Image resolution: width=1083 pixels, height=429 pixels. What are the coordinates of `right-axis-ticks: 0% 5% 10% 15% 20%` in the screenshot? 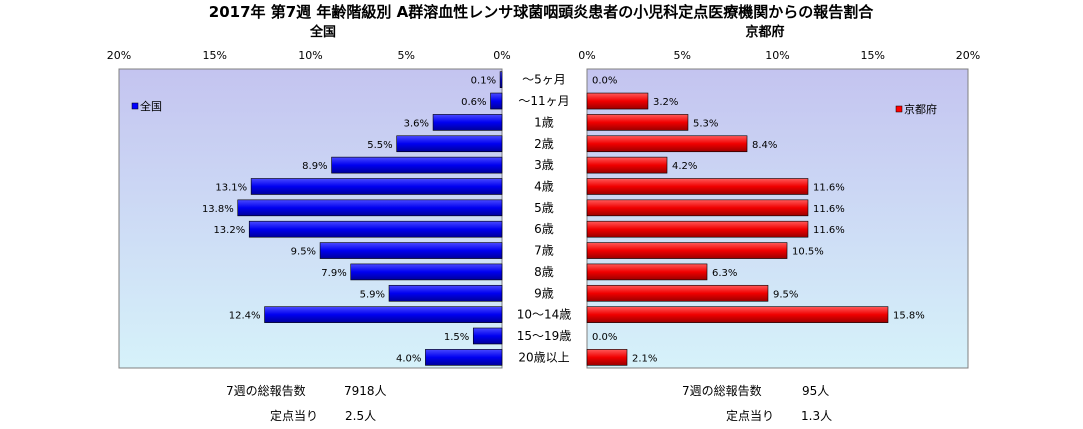 It's located at (779, 55).